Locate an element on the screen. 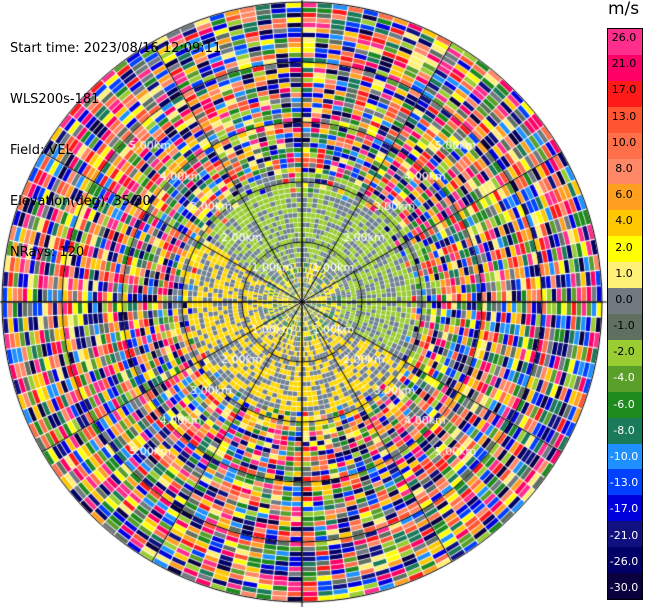 The image size is (647, 607). colorbar-tick-label: 0.0 is located at coordinates (624, 299).